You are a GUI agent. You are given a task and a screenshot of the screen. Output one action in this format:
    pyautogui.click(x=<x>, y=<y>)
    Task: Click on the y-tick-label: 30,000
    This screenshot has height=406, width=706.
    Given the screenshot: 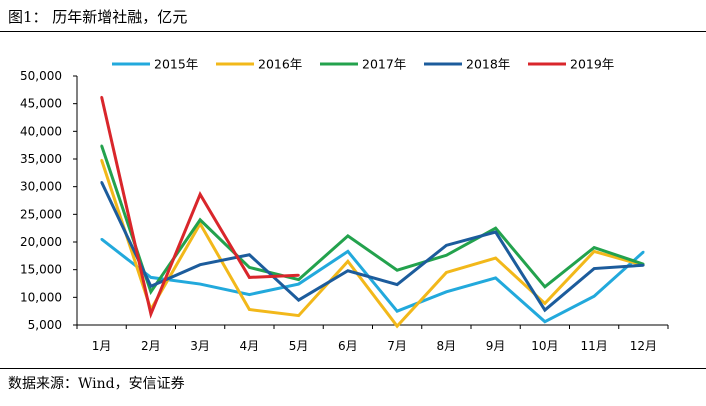 What is the action you would take?
    pyautogui.click(x=41, y=187)
    